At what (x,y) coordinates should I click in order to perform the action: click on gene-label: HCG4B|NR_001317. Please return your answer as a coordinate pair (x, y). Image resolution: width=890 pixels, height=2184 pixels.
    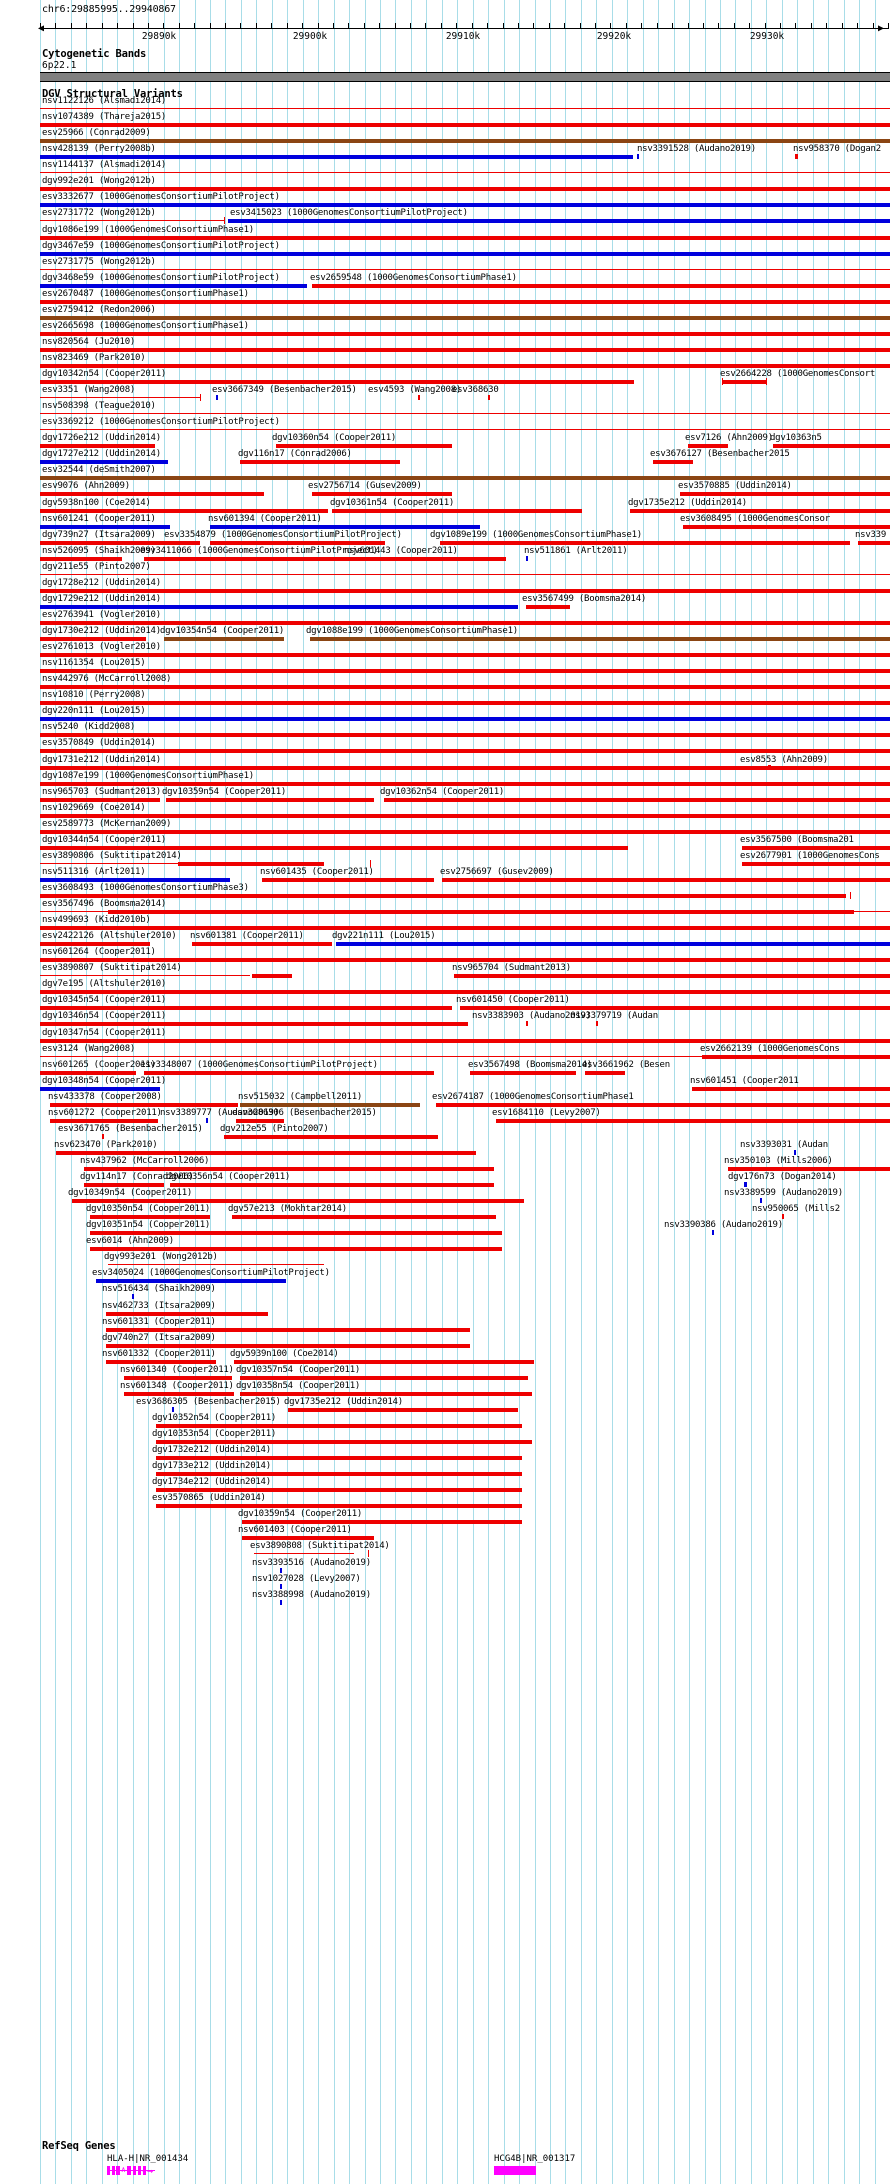
    Looking at the image, I should click on (535, 2159).